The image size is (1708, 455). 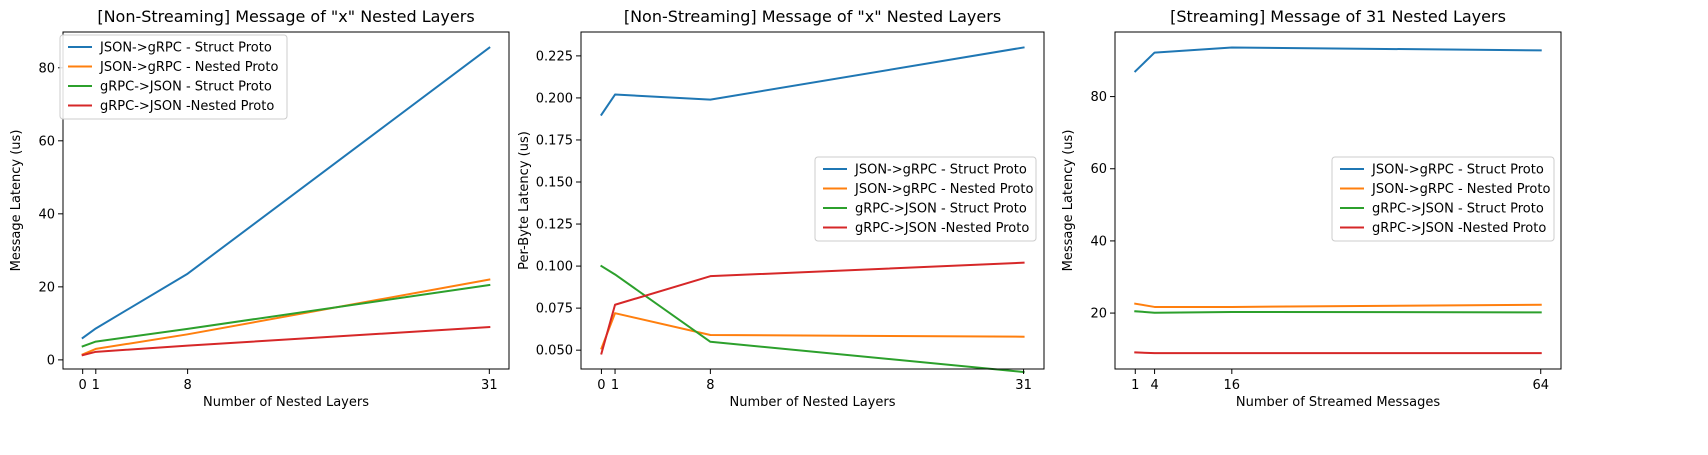 What do you see at coordinates (51, 360) in the screenshot?
I see `y-tick-label: 0` at bounding box center [51, 360].